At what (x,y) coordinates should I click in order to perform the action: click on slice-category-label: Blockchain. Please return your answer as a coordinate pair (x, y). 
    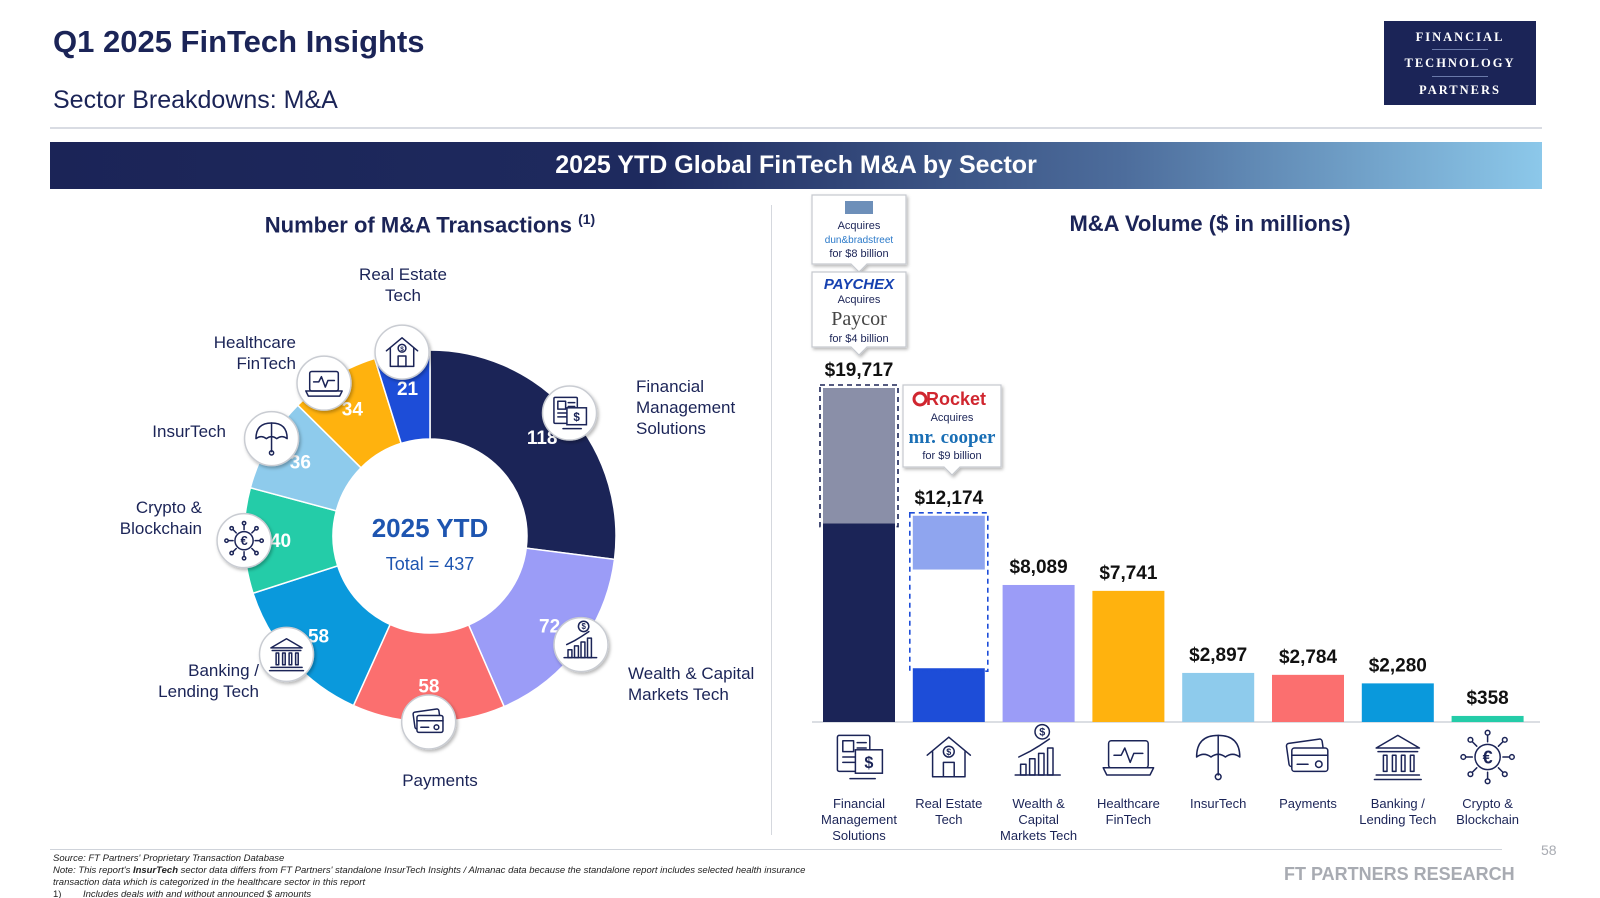
    Looking at the image, I should click on (161, 528).